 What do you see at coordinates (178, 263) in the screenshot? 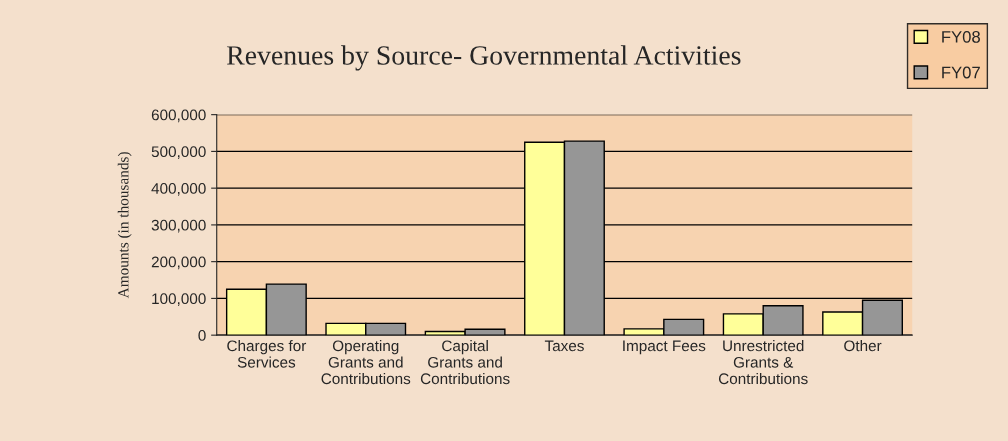
I see `y-tick-label: 200,000` at bounding box center [178, 263].